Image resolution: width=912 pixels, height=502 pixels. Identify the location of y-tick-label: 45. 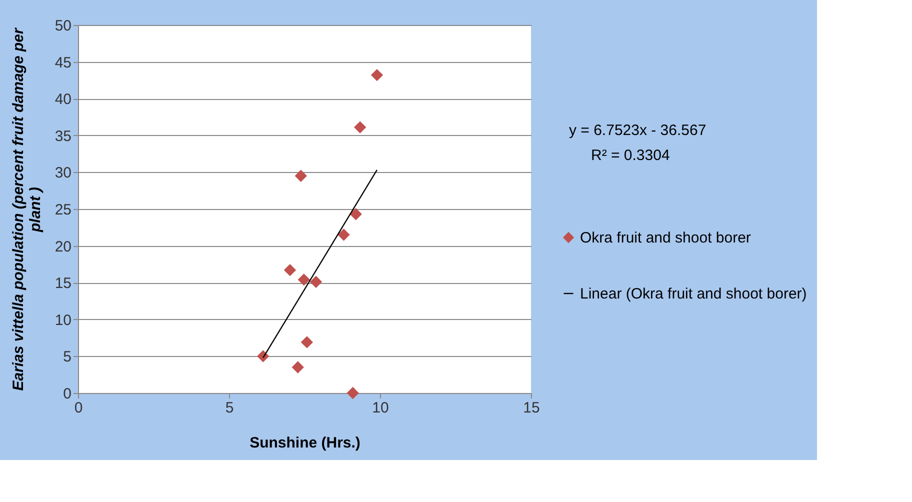
(63, 63).